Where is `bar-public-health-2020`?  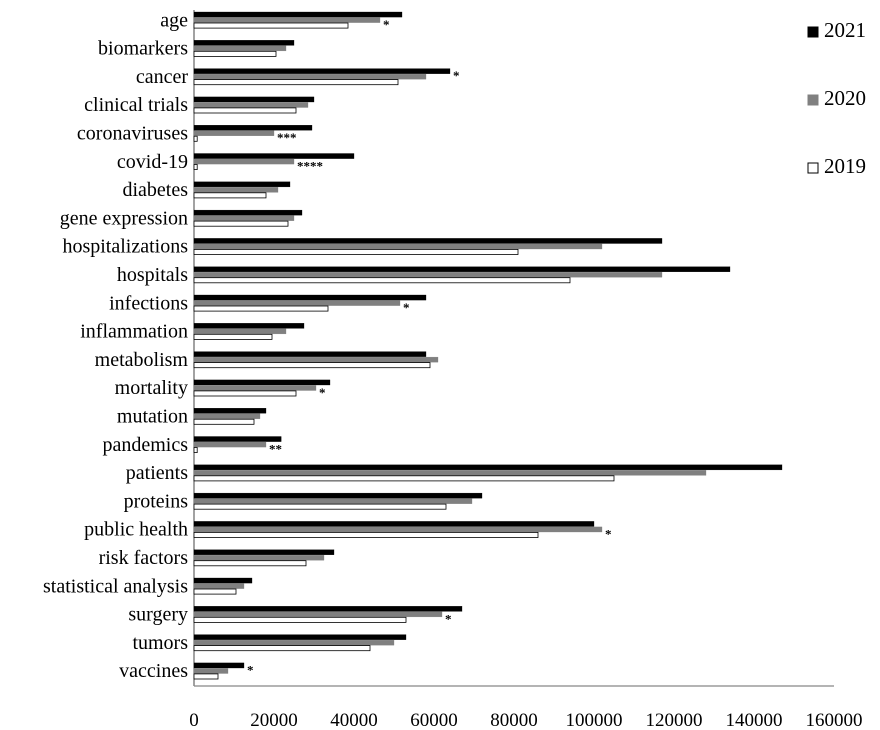
bar-public-health-2020 is located at coordinates (398, 529).